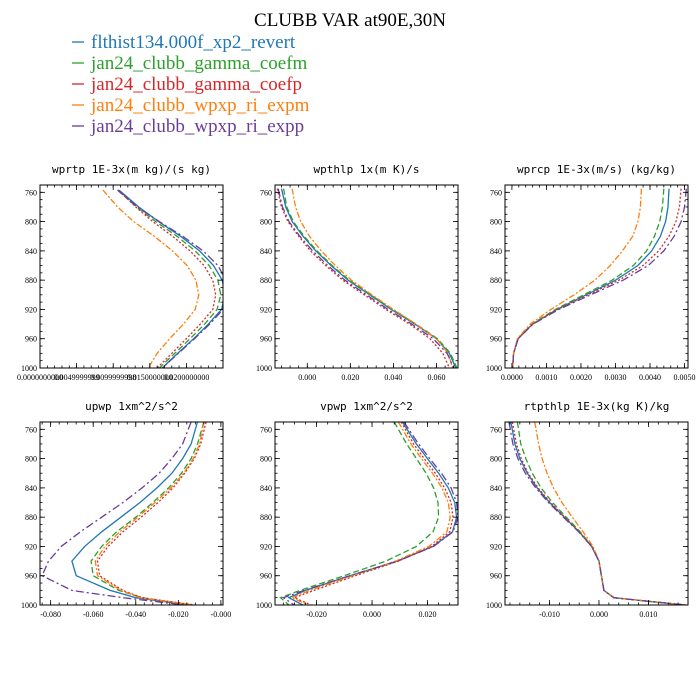 The height and width of the screenshot is (700, 700). I want to click on panel-title: rtpthlp 1E-3x(kg K)/kg, so click(597, 406).